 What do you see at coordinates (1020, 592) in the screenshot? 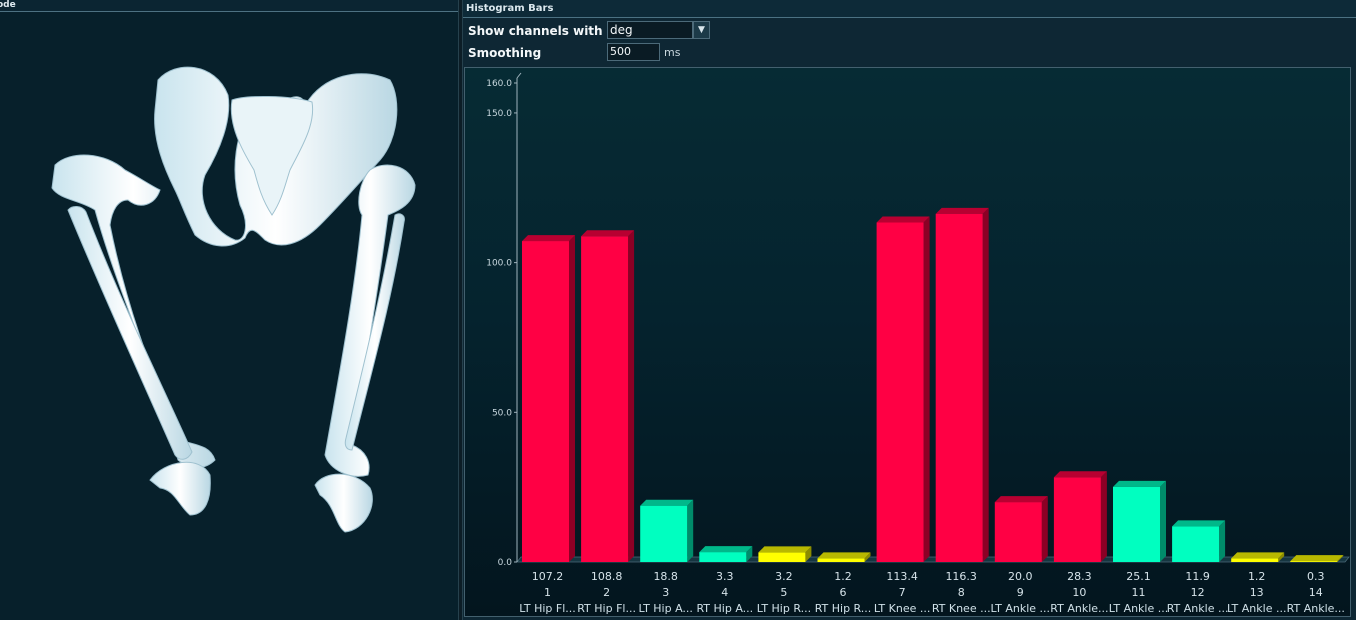
I see `bar-index-label: 9` at bounding box center [1020, 592].